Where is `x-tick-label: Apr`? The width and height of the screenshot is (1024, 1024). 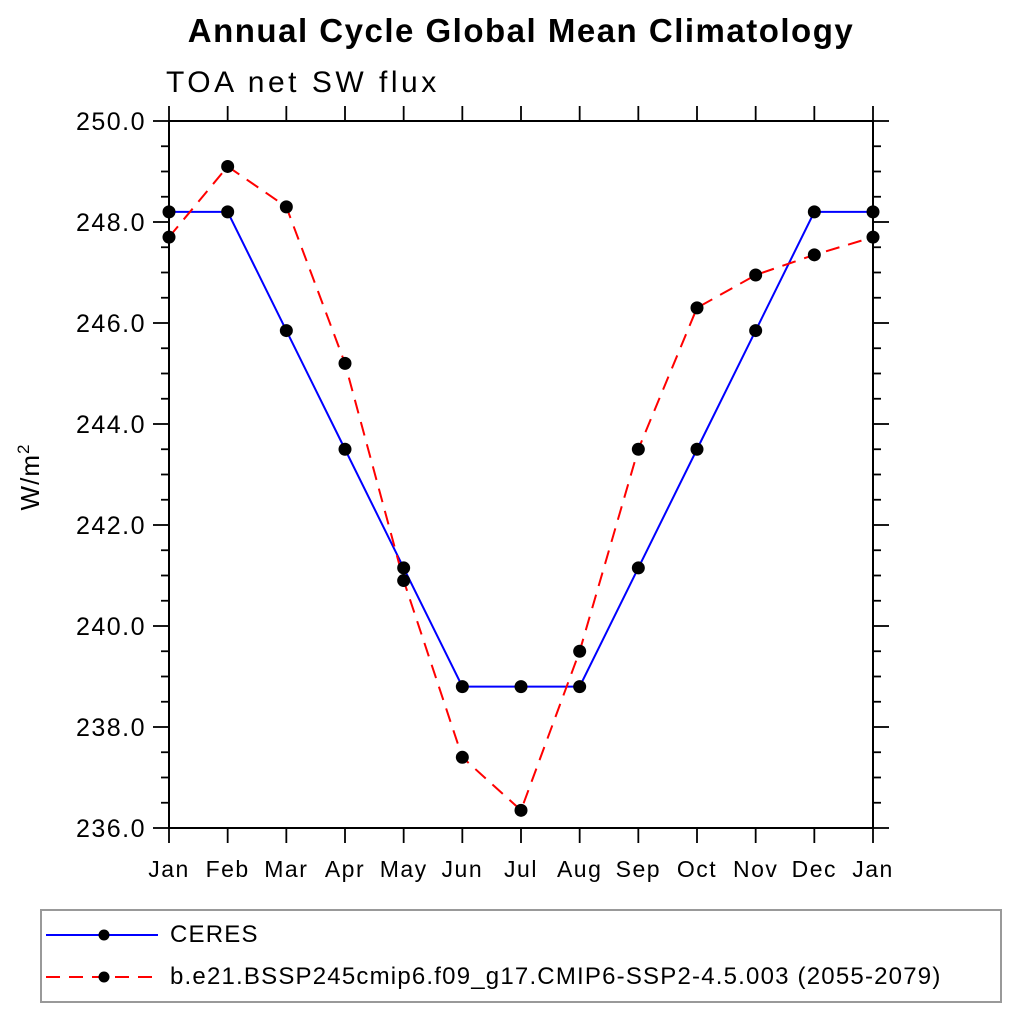
x-tick-label: Apr is located at coordinates (345, 869).